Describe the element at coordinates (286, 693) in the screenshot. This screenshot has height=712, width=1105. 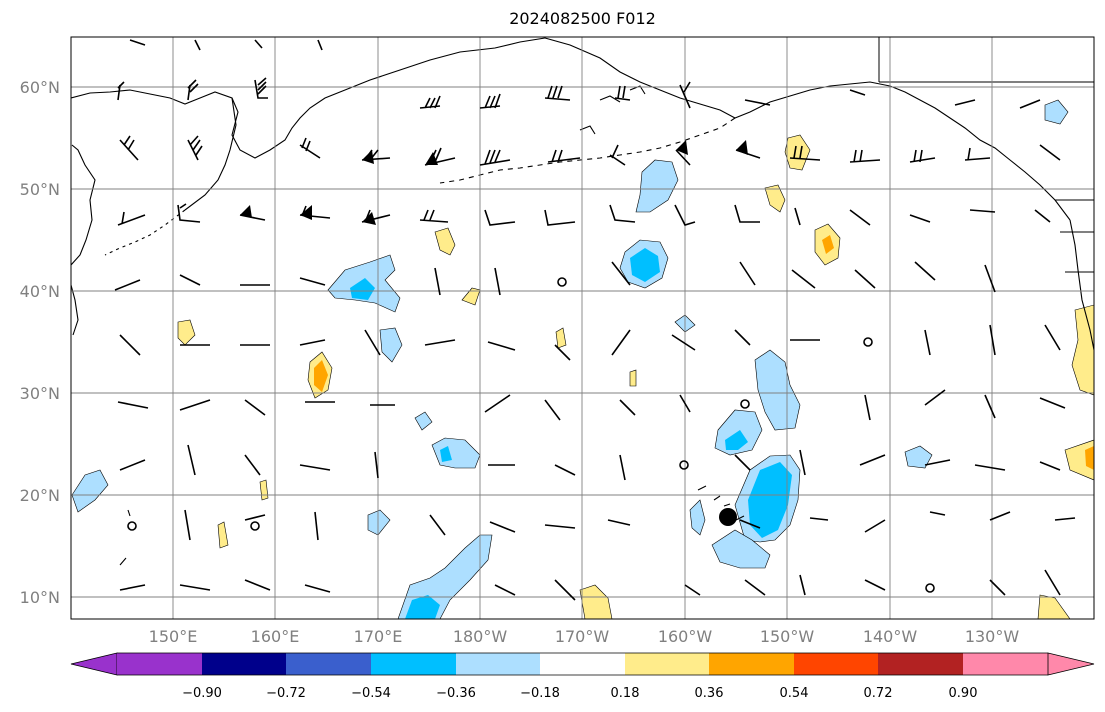
I see `colorbar-tick-label: −0.72` at that location.